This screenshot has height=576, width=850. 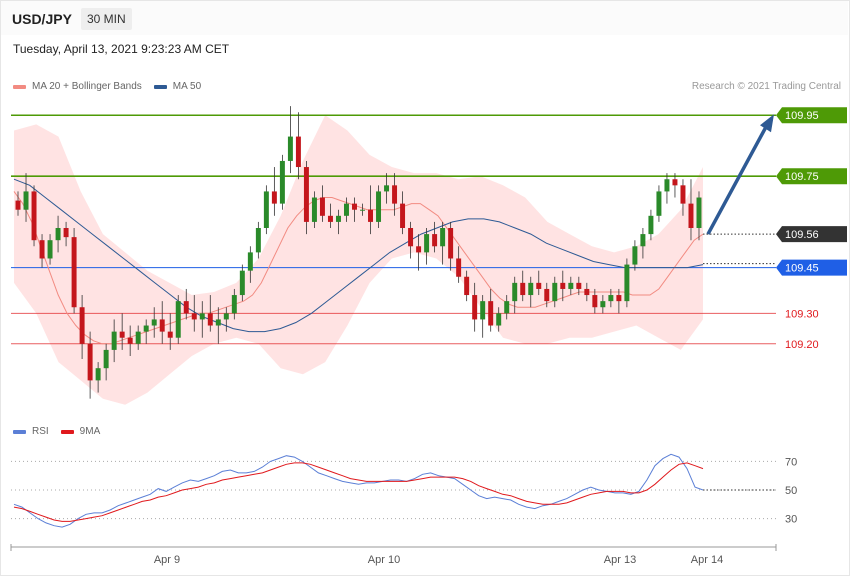 I want to click on x-tick-apr-9: Apr 9, so click(x=167, y=560).